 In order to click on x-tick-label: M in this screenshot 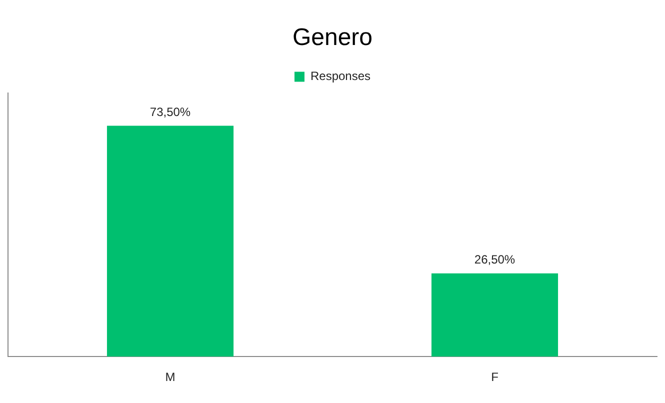, I will do `click(170, 377)`.